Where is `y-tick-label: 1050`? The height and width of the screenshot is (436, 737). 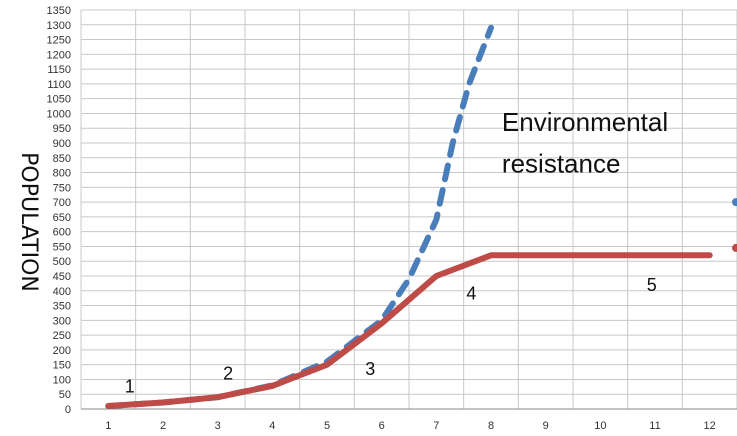 y-tick-label: 1050 is located at coordinates (59, 100).